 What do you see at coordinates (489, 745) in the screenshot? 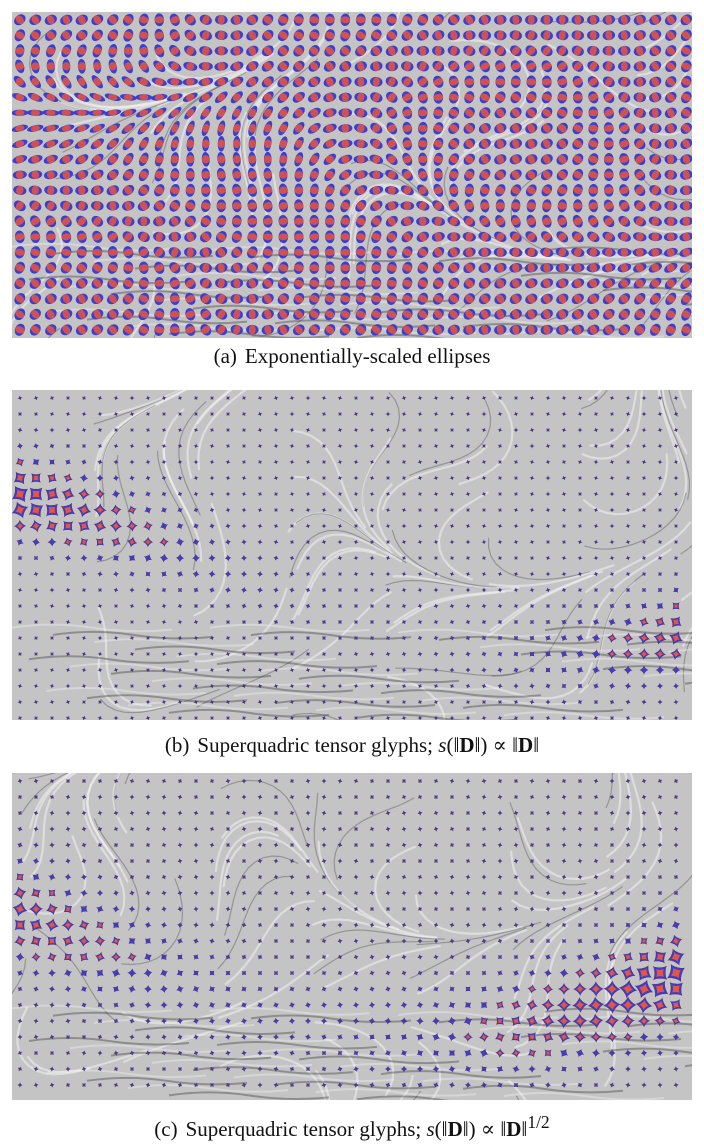
I see `caption-b-formula: s(‖D‖) ∝ ‖D‖` at bounding box center [489, 745].